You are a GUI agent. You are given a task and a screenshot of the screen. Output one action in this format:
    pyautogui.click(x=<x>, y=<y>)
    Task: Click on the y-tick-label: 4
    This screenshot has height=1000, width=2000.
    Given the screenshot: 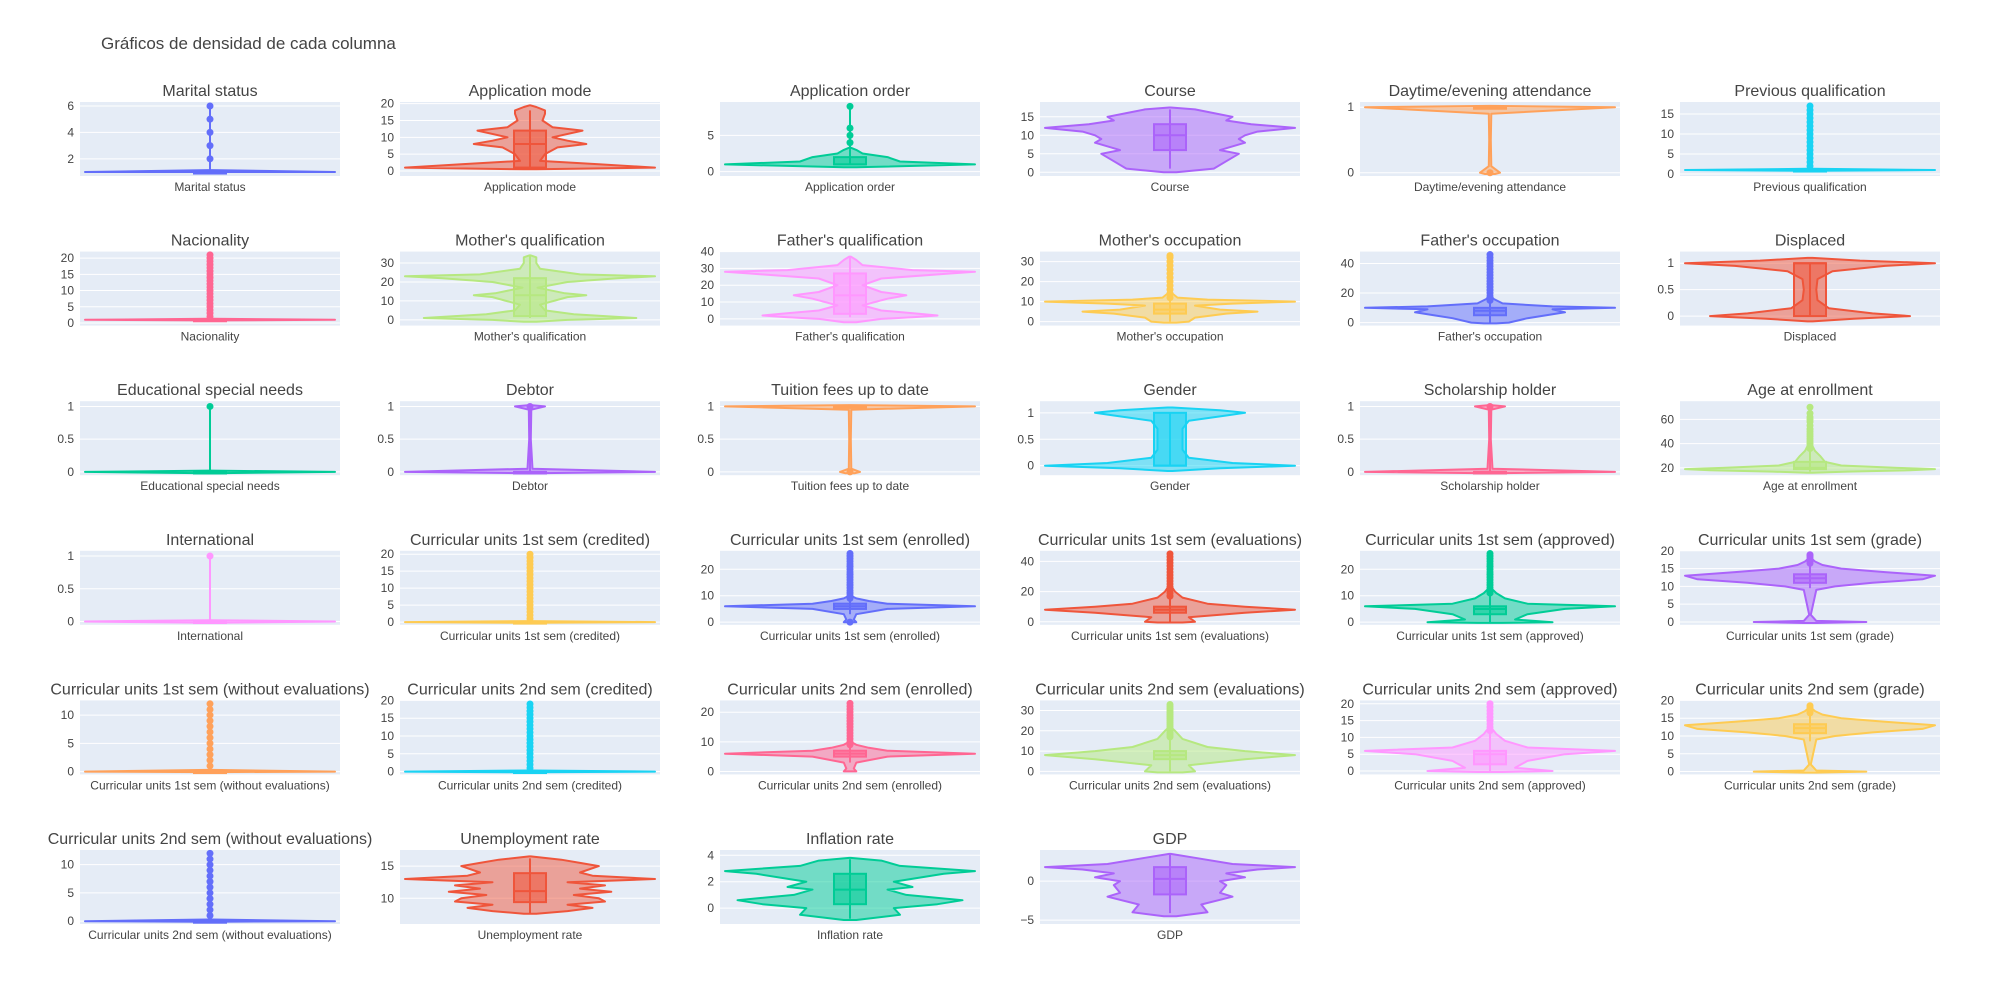 What is the action you would take?
    pyautogui.click(x=70, y=132)
    